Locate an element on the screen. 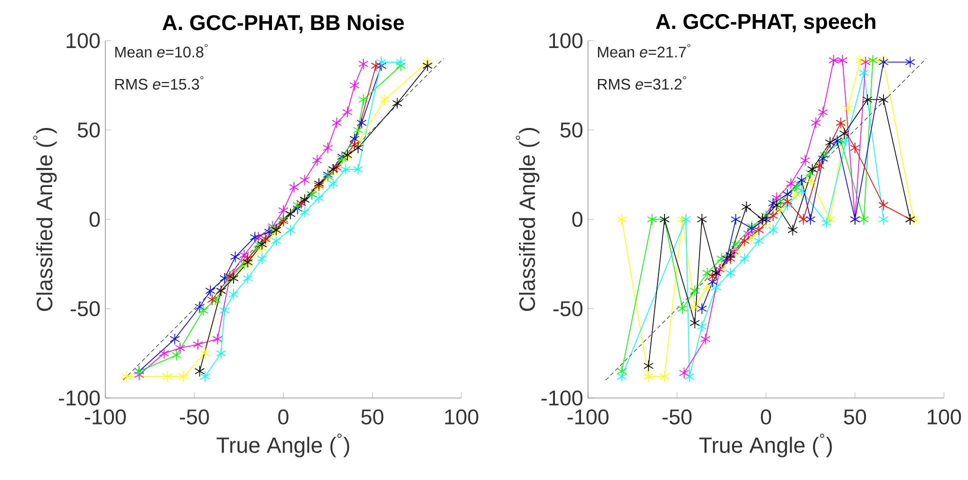  annotation: Mean e=10.8$^{°}$ is located at coordinates (161, 51).